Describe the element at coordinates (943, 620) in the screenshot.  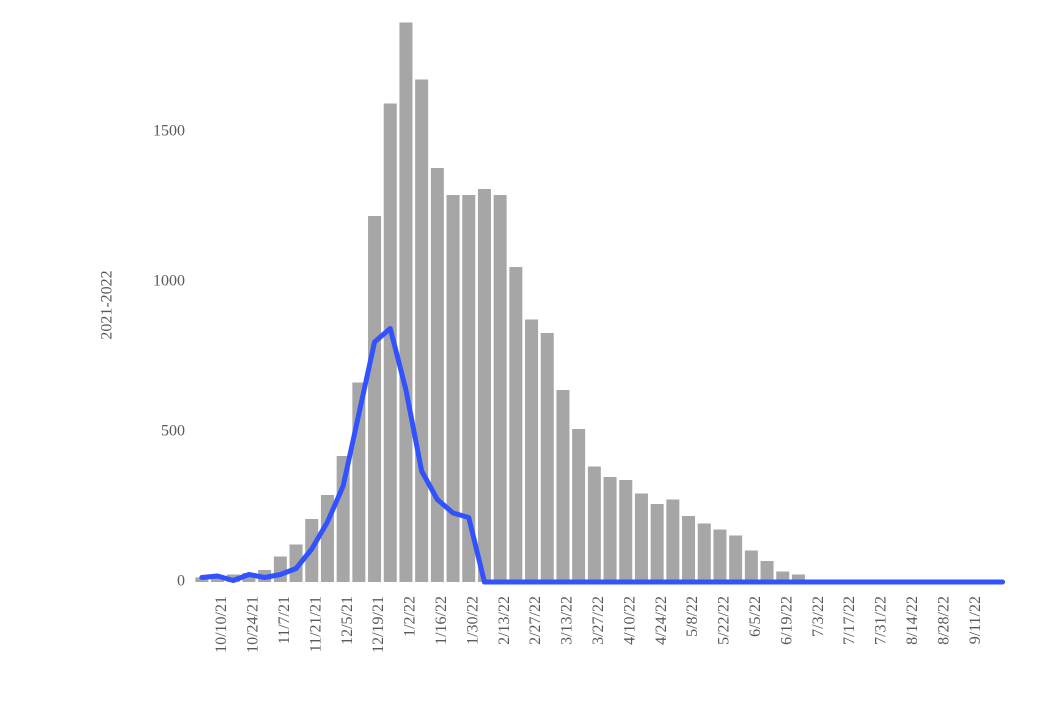
I see `x-tick-label: 8/28/22` at that location.